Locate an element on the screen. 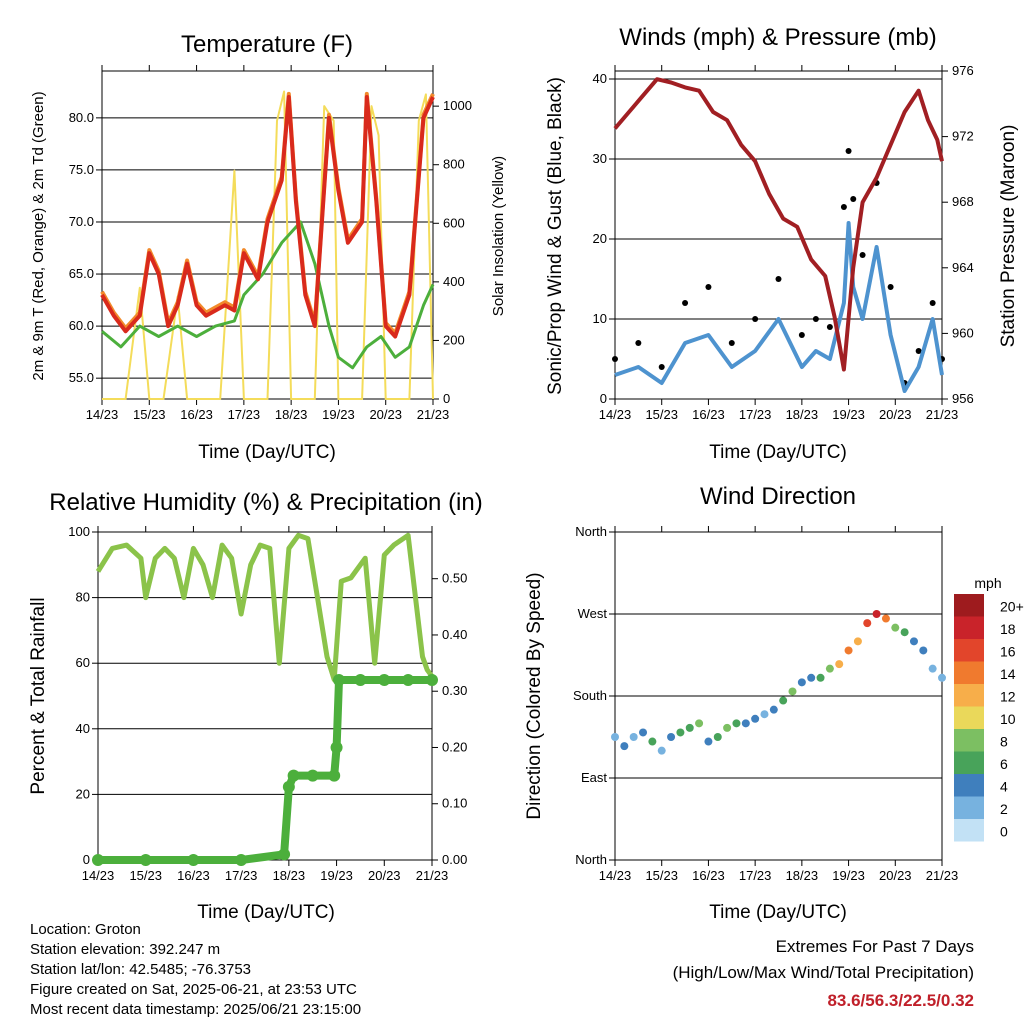 This screenshot has width=1024, height=1024. winds-ylabel: Sonic/Prop Wind & Gust (Blue, Black) is located at coordinates (555, 236).